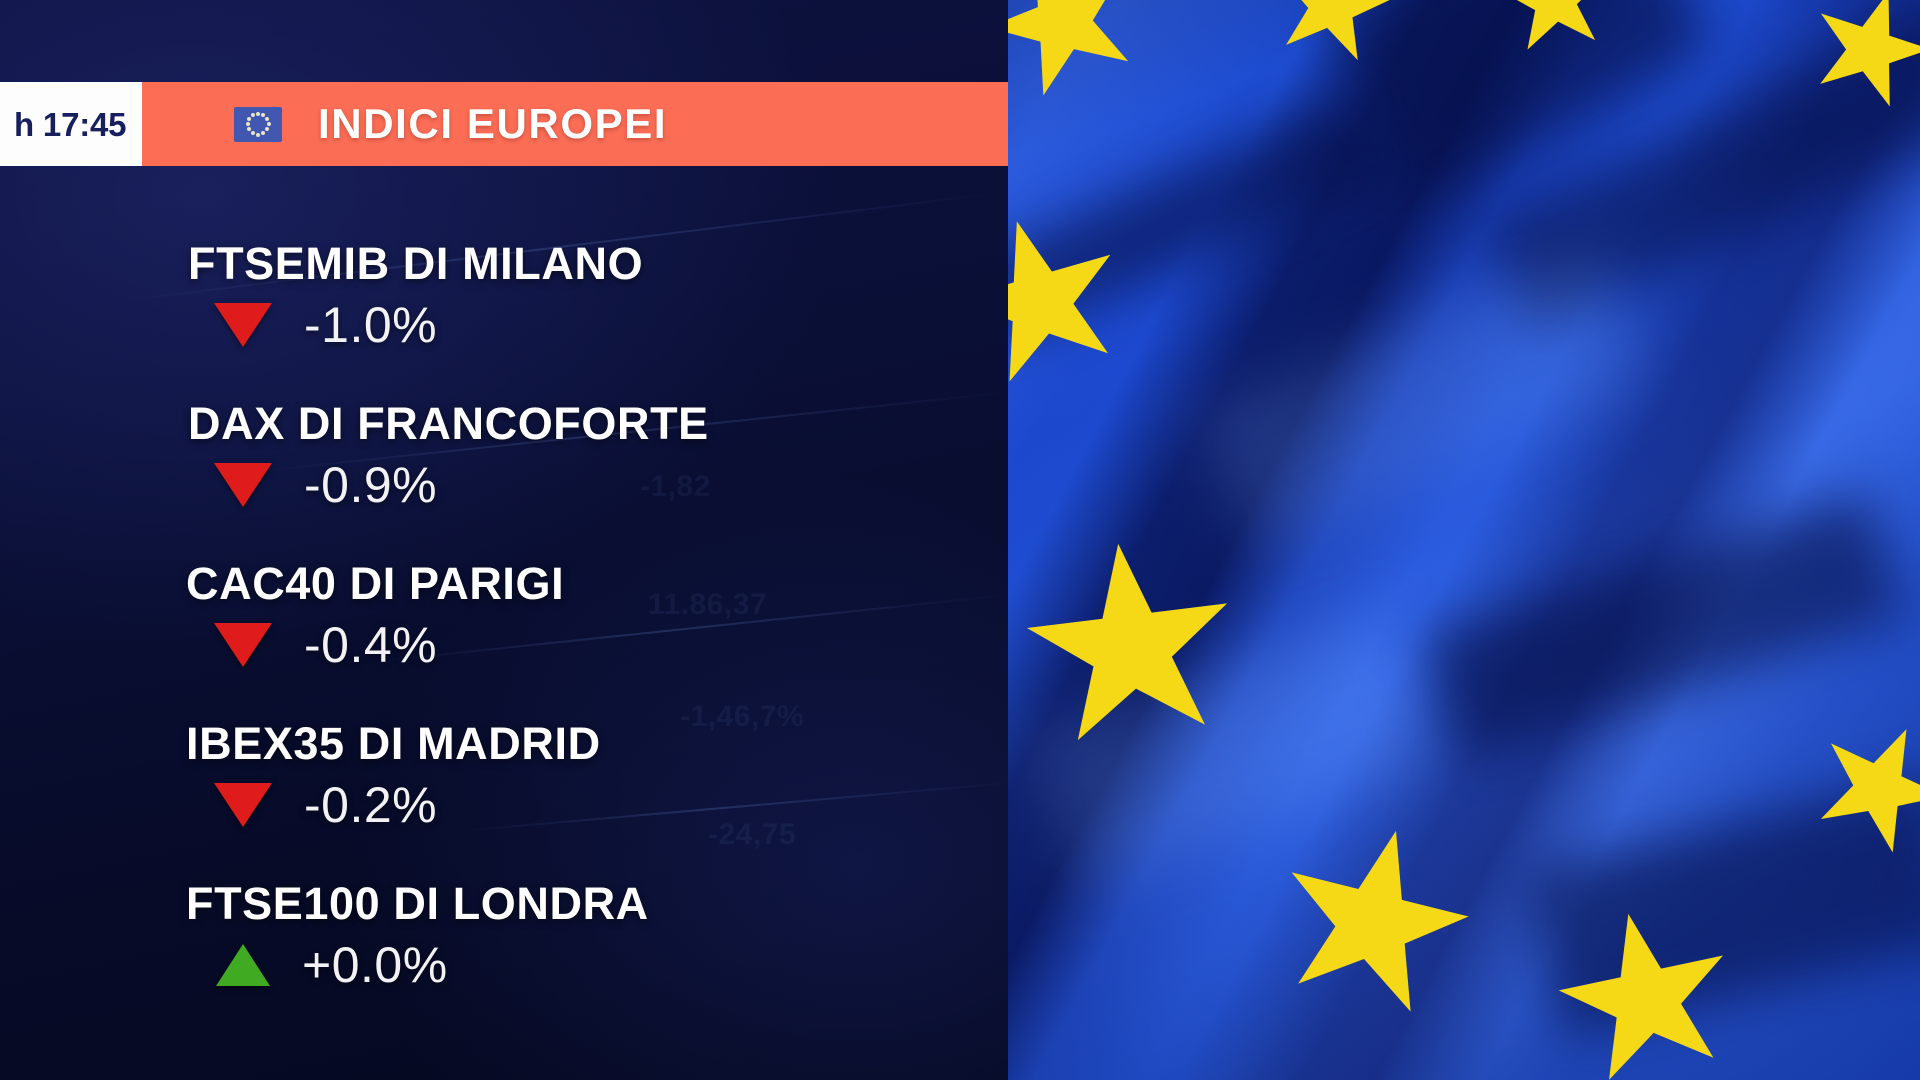 This screenshot has height=1080, width=1920. Describe the element at coordinates (675, 486) in the screenshot. I see `ghost-number: -1,82` at that location.